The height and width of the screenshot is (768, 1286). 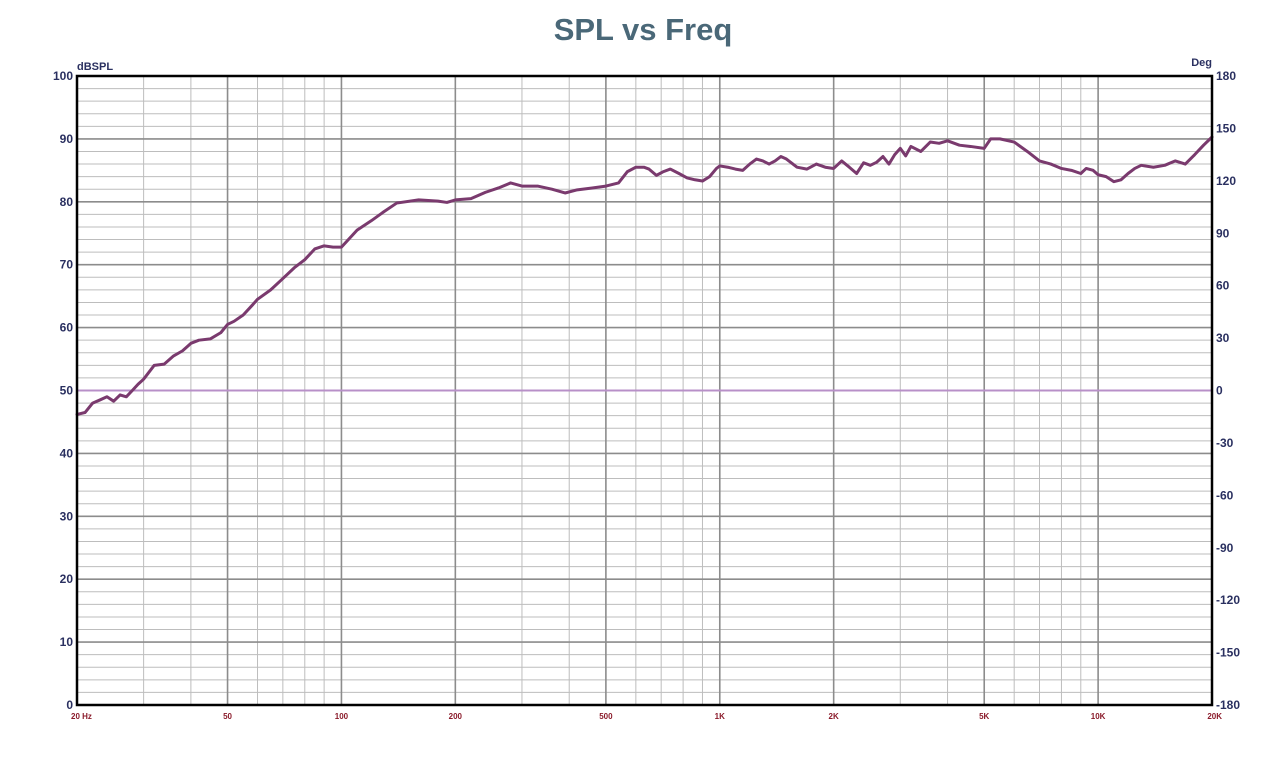 What do you see at coordinates (95, 67) in the screenshot?
I see `y-axis-unit-left: dBSPL` at bounding box center [95, 67].